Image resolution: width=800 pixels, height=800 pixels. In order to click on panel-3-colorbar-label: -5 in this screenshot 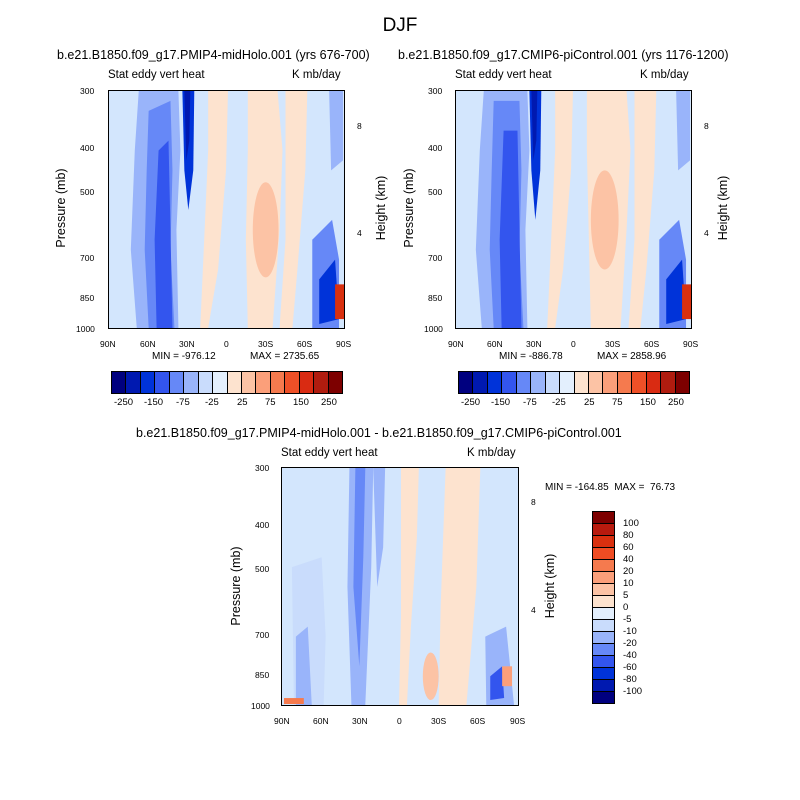, I will do `click(627, 619)`.